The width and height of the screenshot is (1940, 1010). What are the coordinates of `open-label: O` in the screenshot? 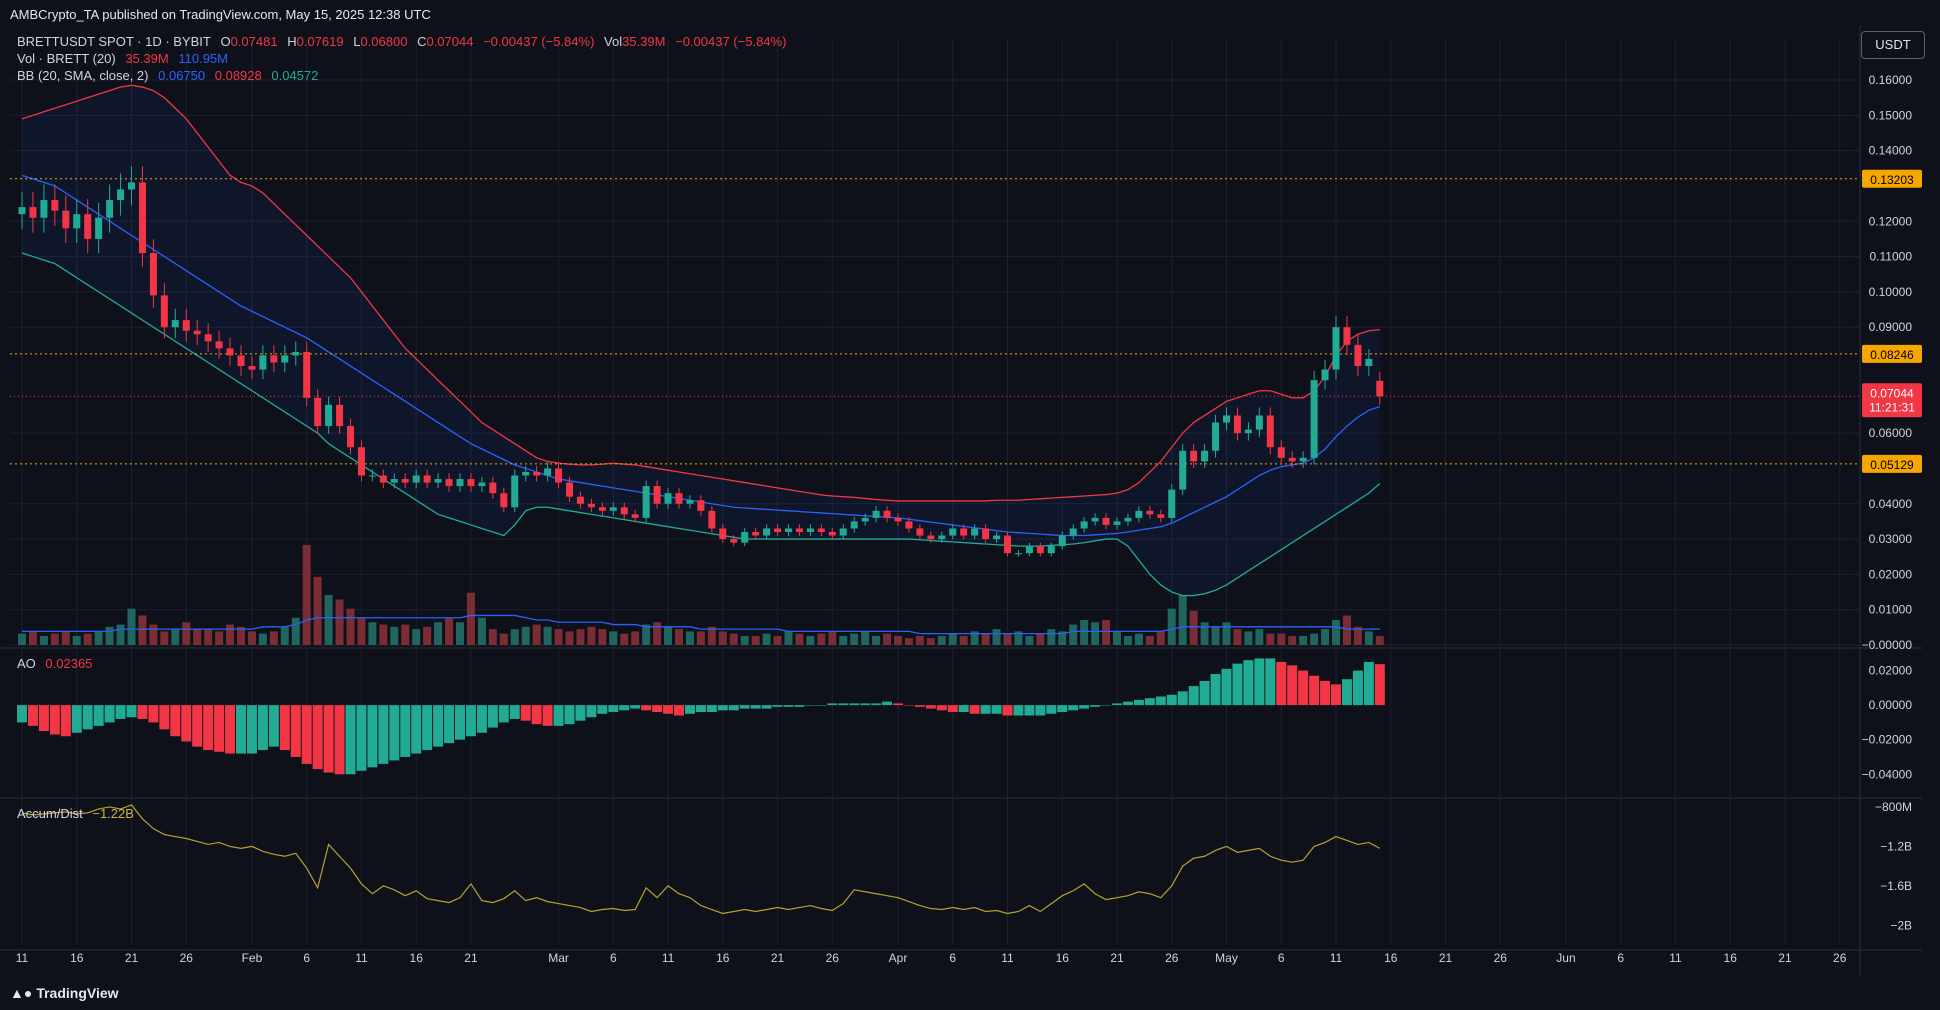 It's located at (225, 41).